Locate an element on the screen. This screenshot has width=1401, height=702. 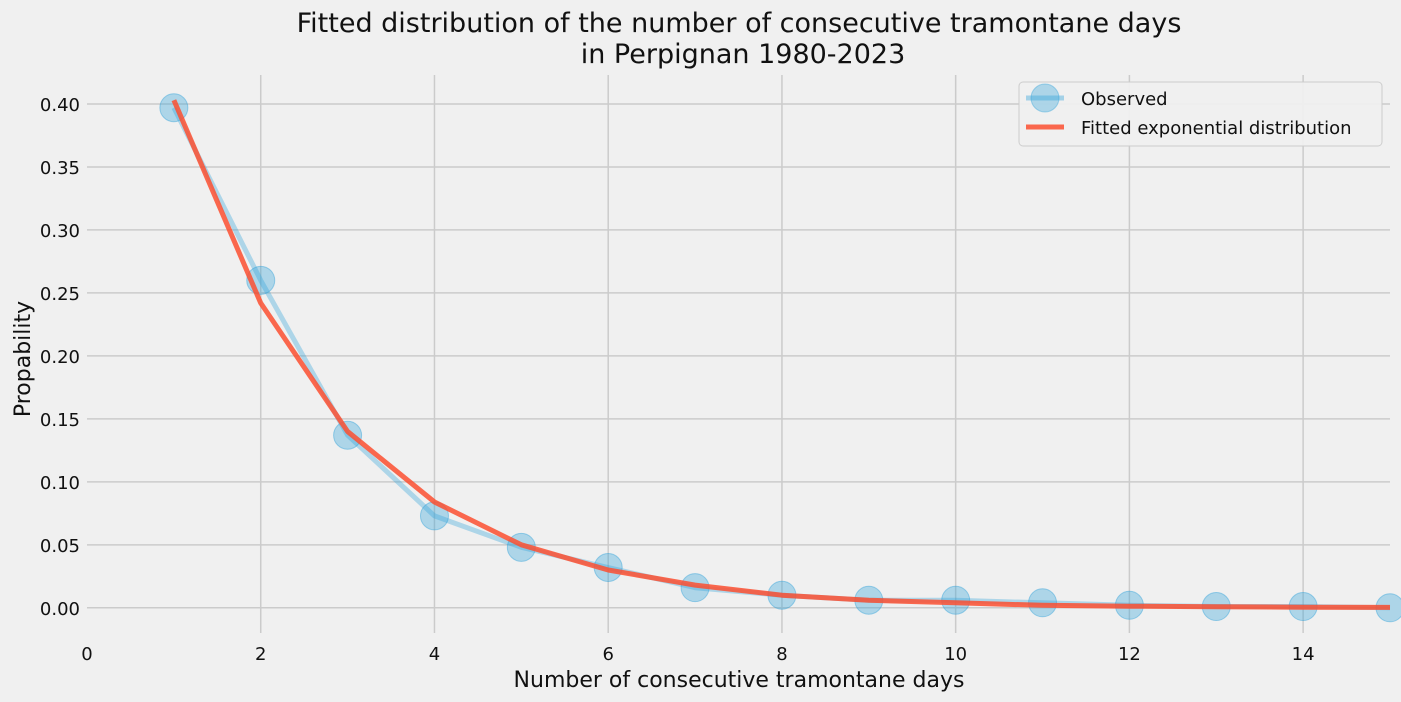
x-tick-label: 6 is located at coordinates (607, 654).